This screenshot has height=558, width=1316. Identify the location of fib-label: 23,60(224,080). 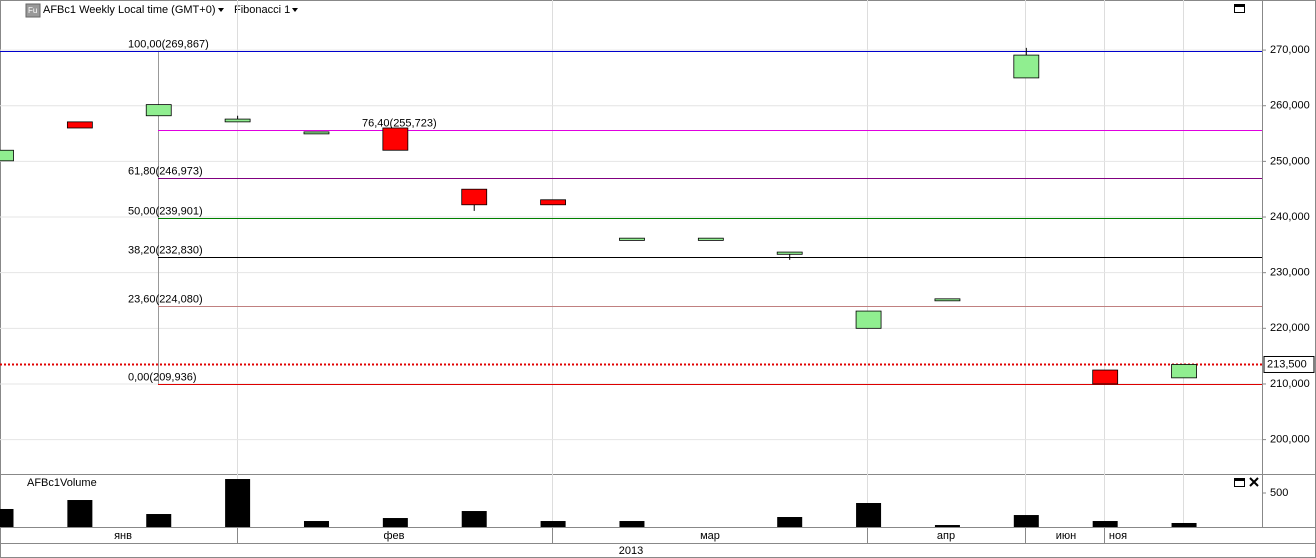
(165, 299).